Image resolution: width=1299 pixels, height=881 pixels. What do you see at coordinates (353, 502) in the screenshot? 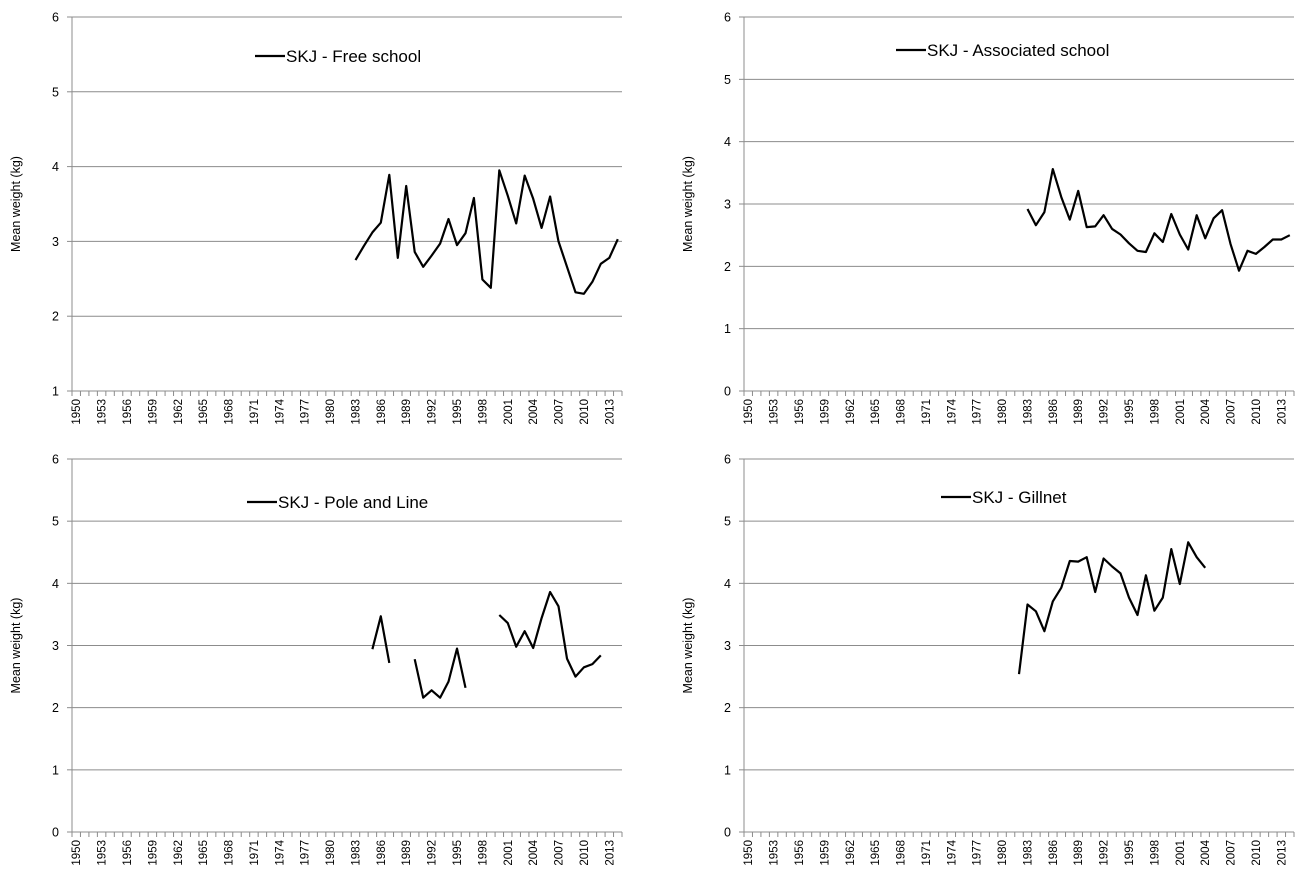
I see `legend-label: SKJ - Pole and Line` at bounding box center [353, 502].